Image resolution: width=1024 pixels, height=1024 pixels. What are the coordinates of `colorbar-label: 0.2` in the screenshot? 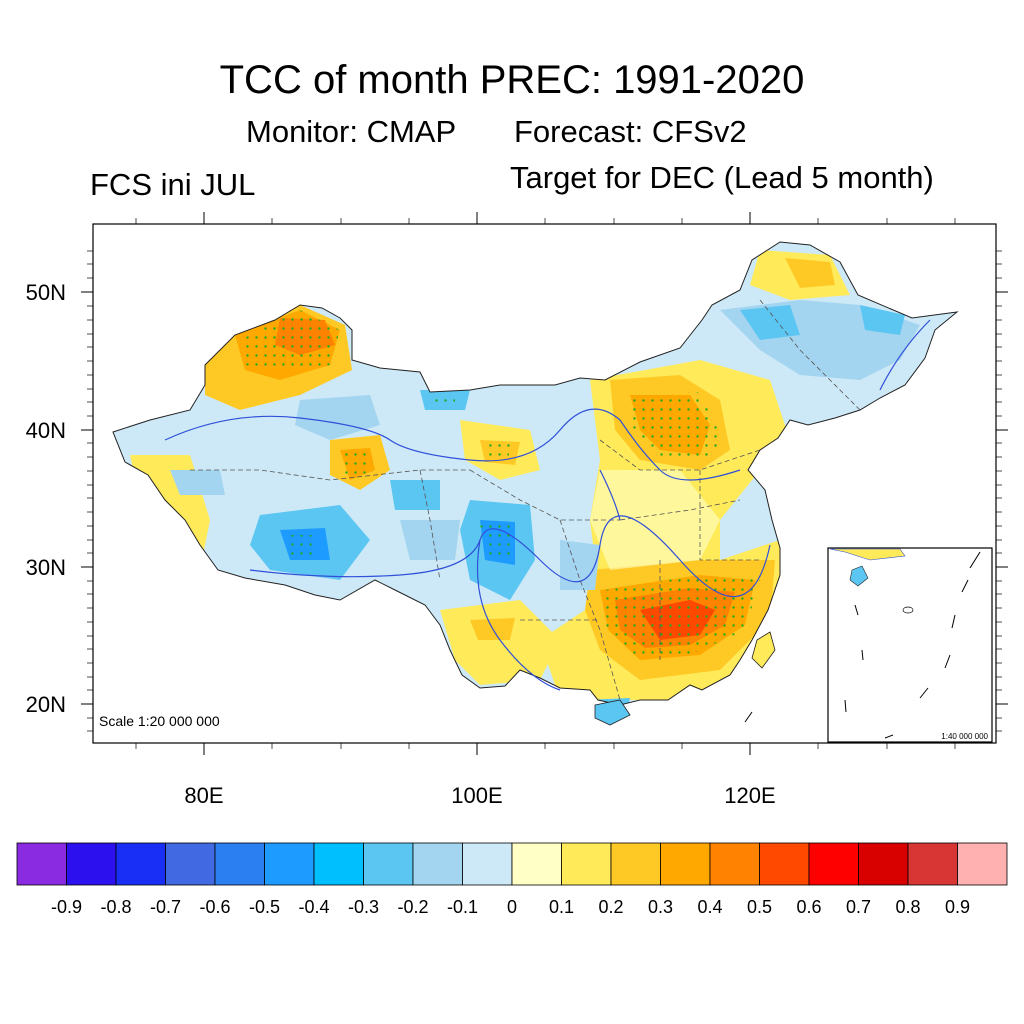 It's located at (610, 907).